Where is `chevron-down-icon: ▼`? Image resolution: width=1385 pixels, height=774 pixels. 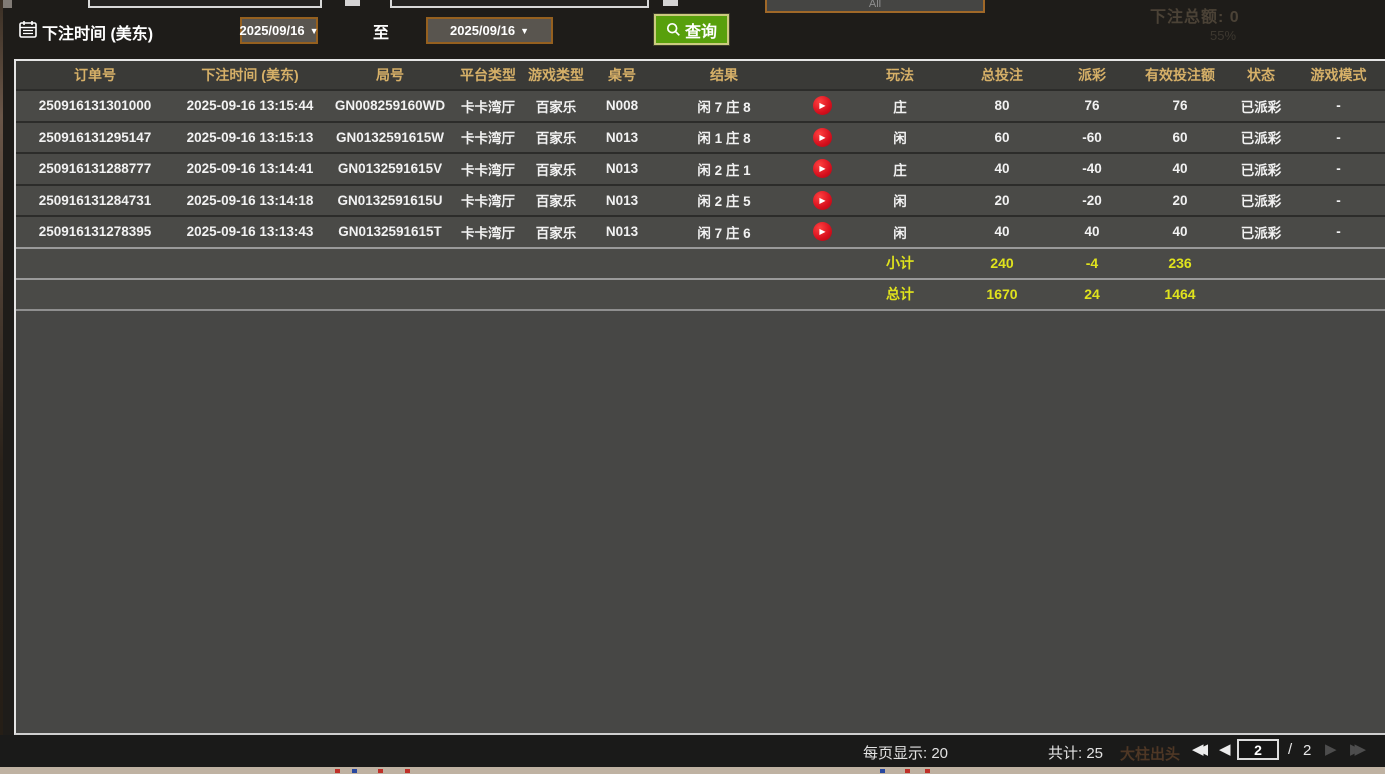 chevron-down-icon: ▼ is located at coordinates (314, 30).